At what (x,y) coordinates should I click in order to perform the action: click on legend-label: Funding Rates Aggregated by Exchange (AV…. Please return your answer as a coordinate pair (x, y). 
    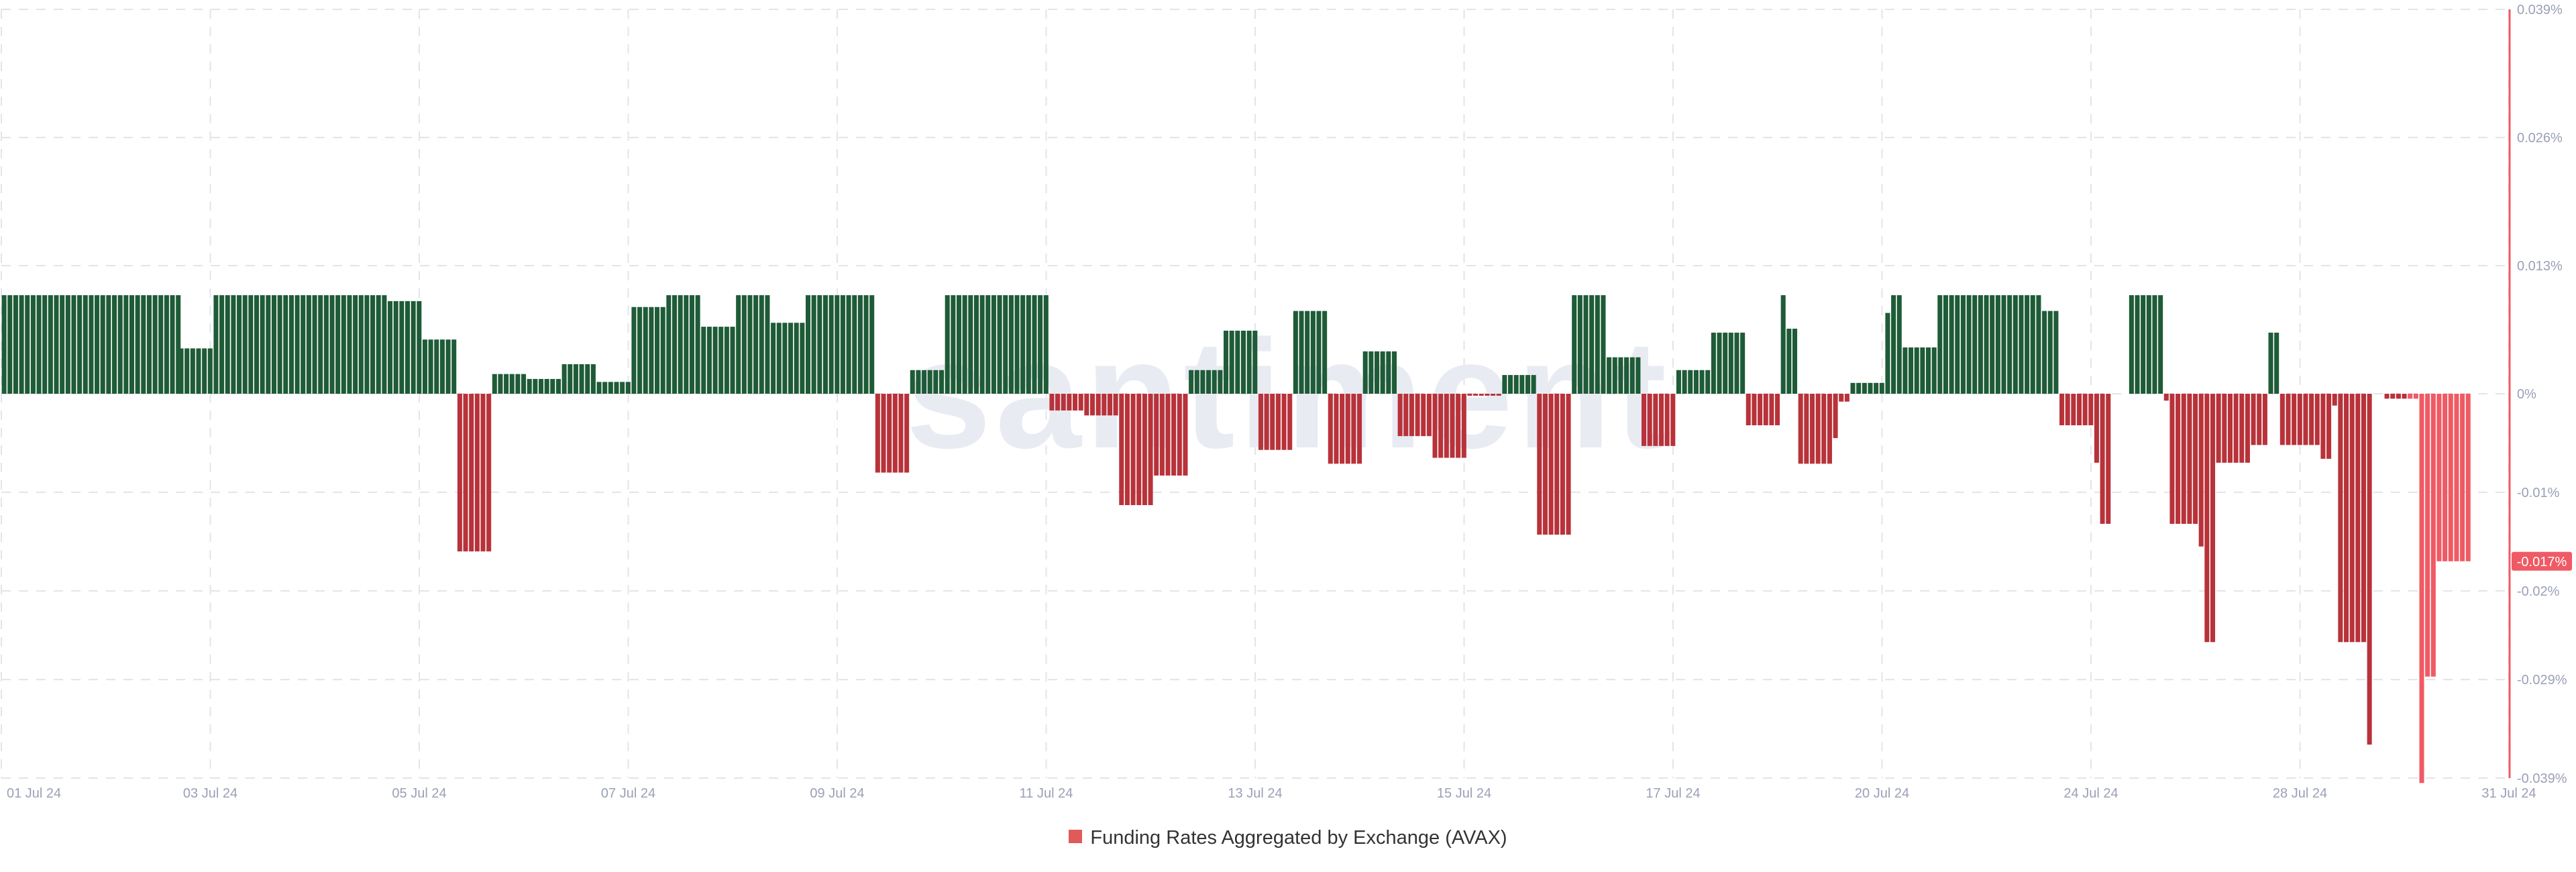
    Looking at the image, I should click on (1298, 837).